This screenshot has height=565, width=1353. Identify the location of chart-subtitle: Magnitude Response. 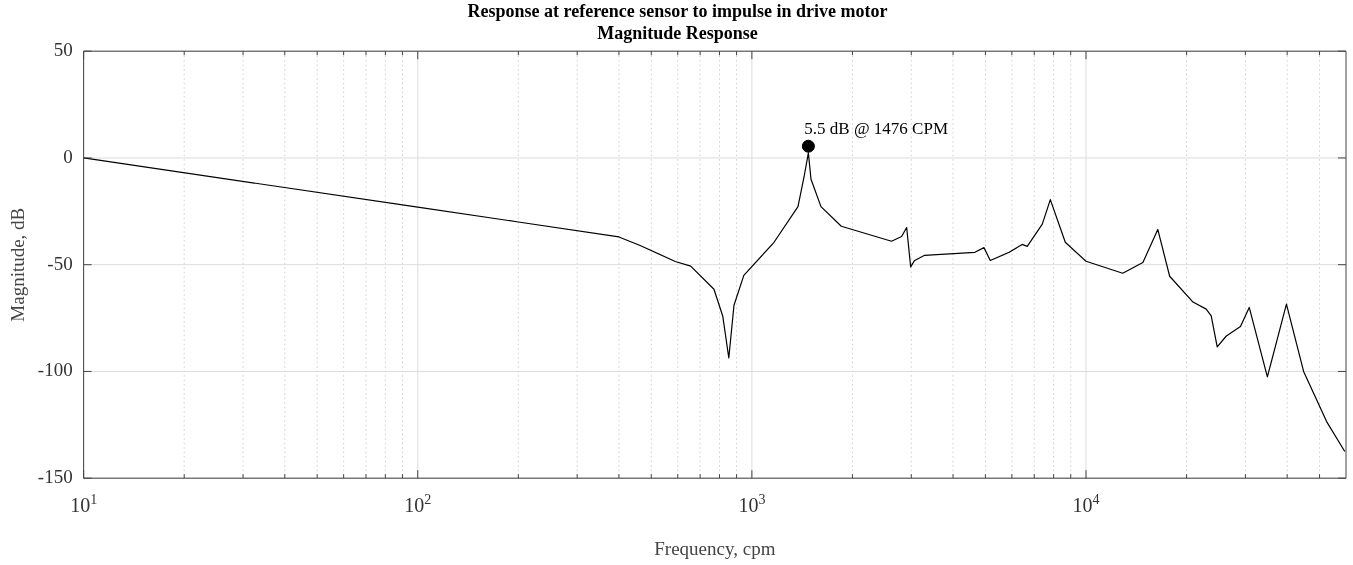
(677, 33).